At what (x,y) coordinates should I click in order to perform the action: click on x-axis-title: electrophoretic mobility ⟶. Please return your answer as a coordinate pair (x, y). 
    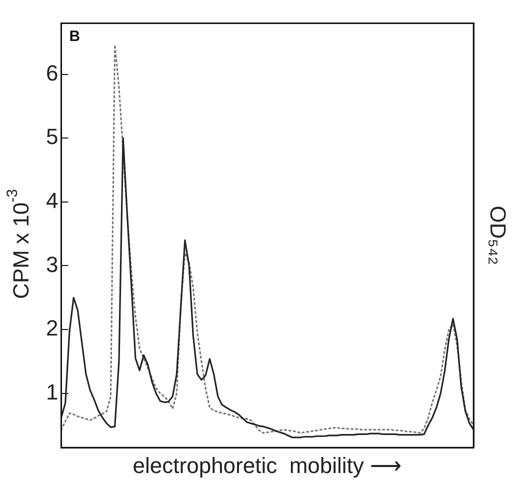
    Looking at the image, I should click on (267, 465).